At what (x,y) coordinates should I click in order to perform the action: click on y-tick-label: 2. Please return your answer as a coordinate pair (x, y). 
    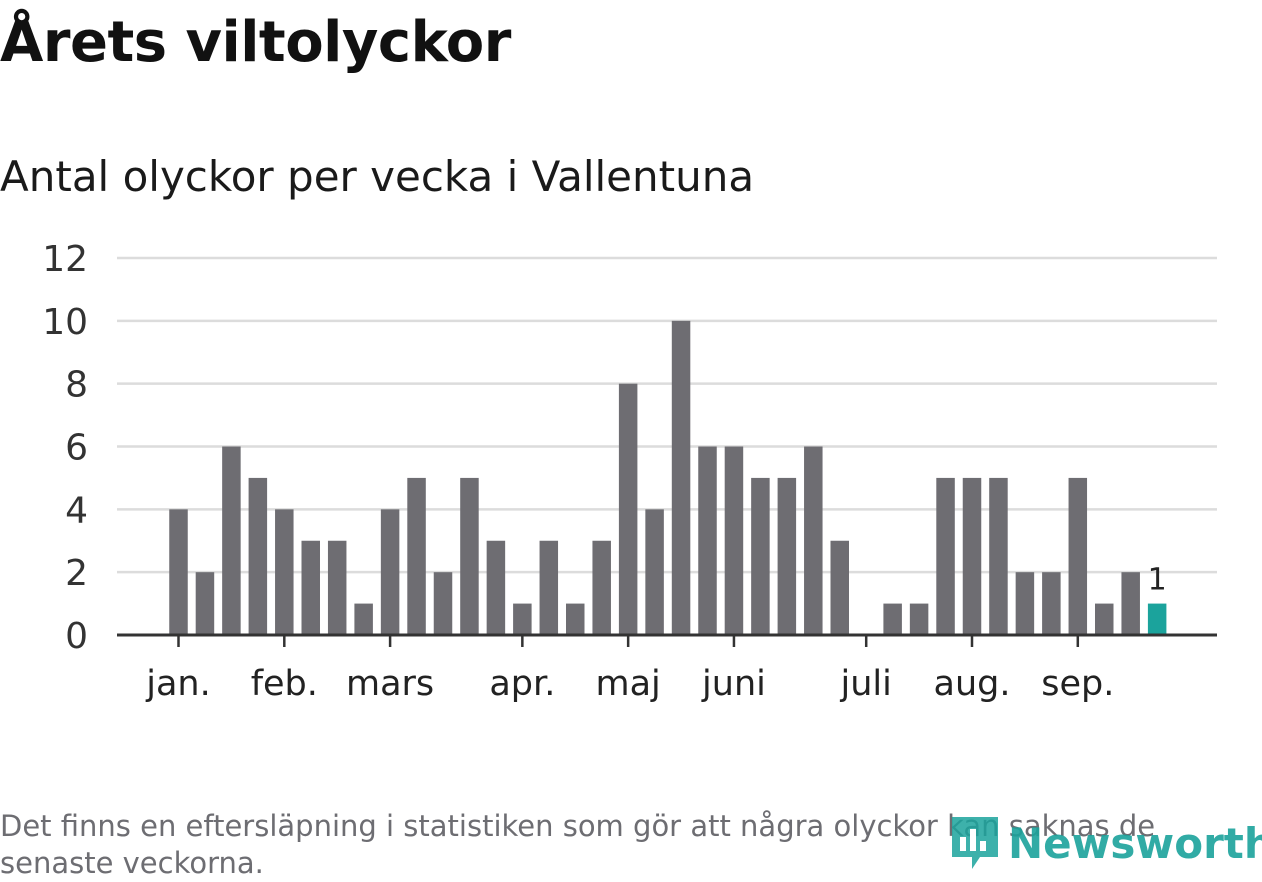
    Looking at the image, I should click on (76, 573).